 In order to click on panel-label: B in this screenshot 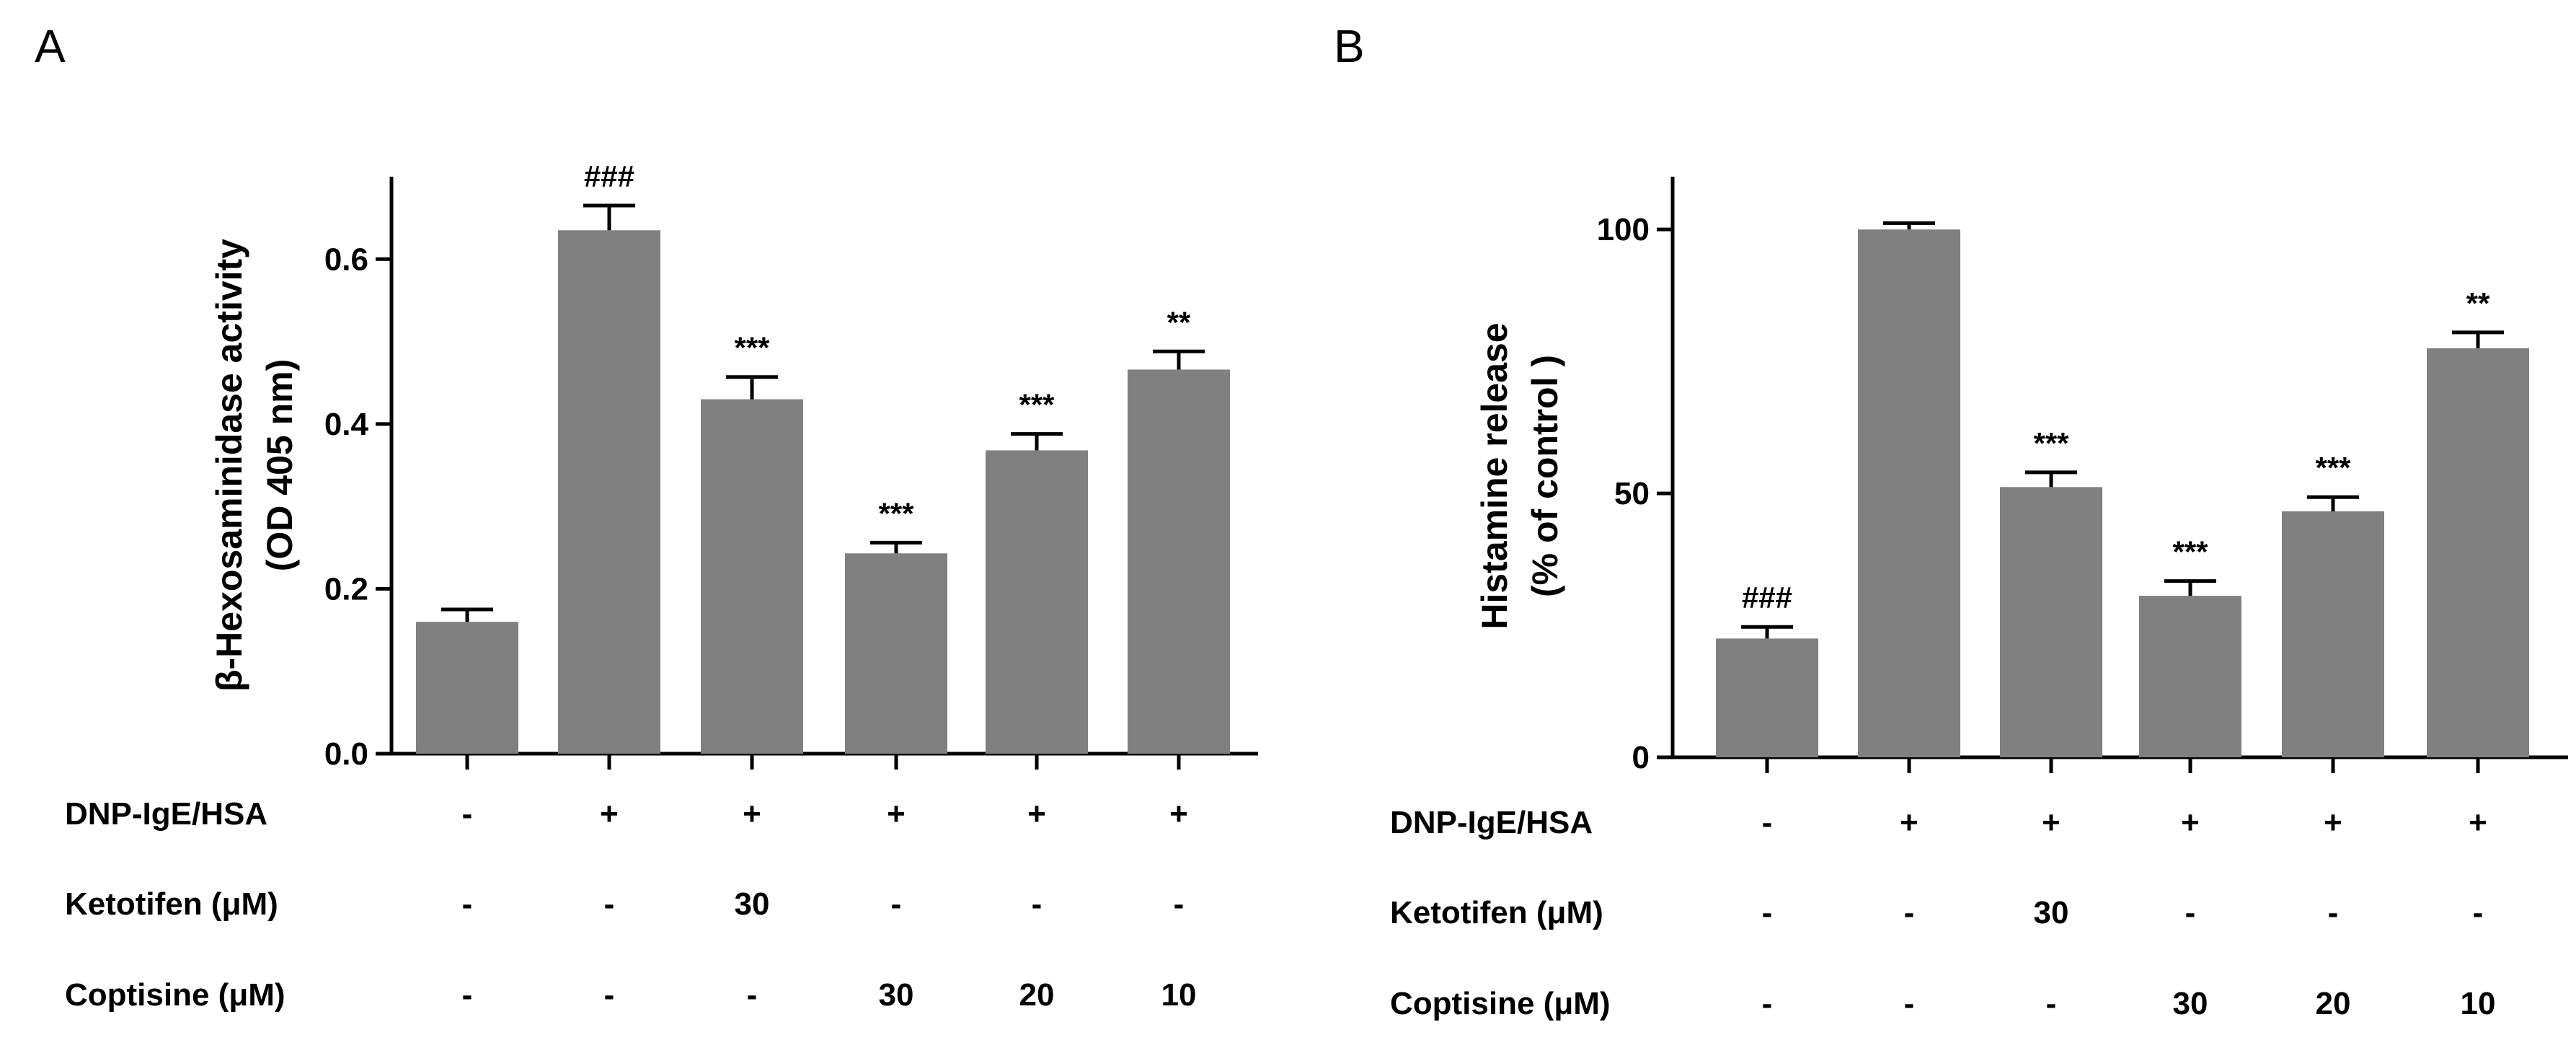, I will do `click(1349, 46)`.